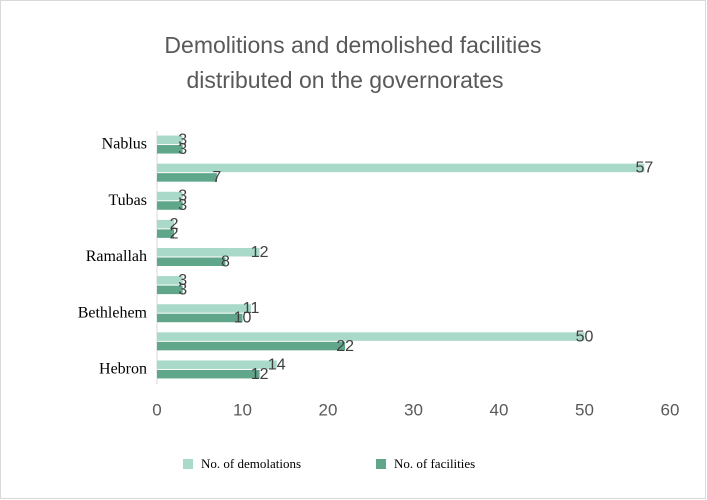 This screenshot has width=707, height=500. Describe the element at coordinates (277, 364) in the screenshot. I see `data-label: 14` at that location.